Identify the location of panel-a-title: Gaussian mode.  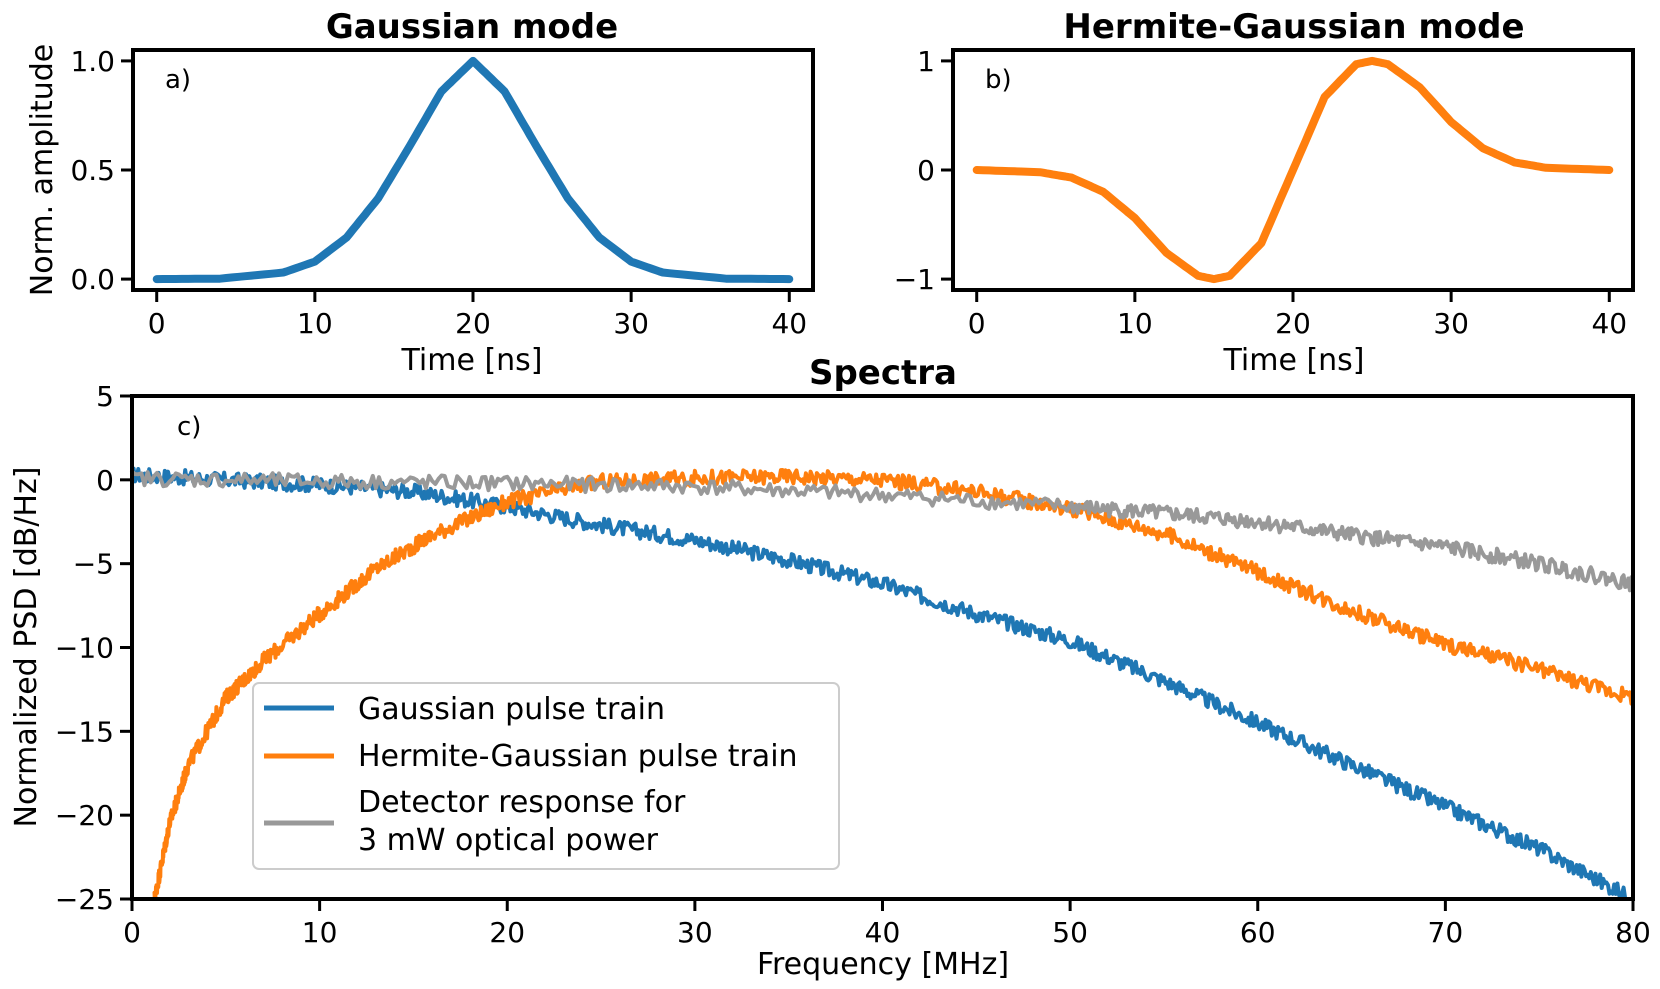
(472, 27).